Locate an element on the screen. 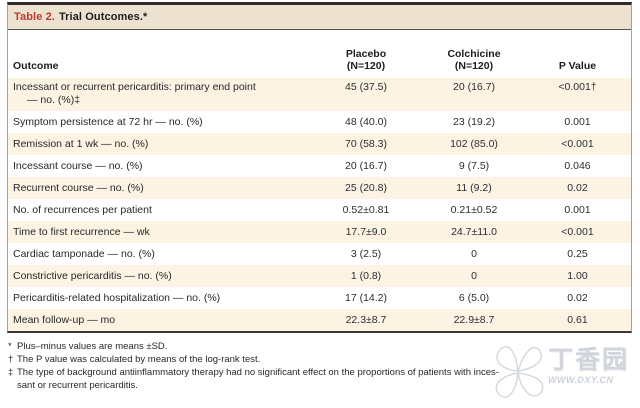  outcome-cell: Constrictive pericarditis — no. (%) is located at coordinates (92, 276).